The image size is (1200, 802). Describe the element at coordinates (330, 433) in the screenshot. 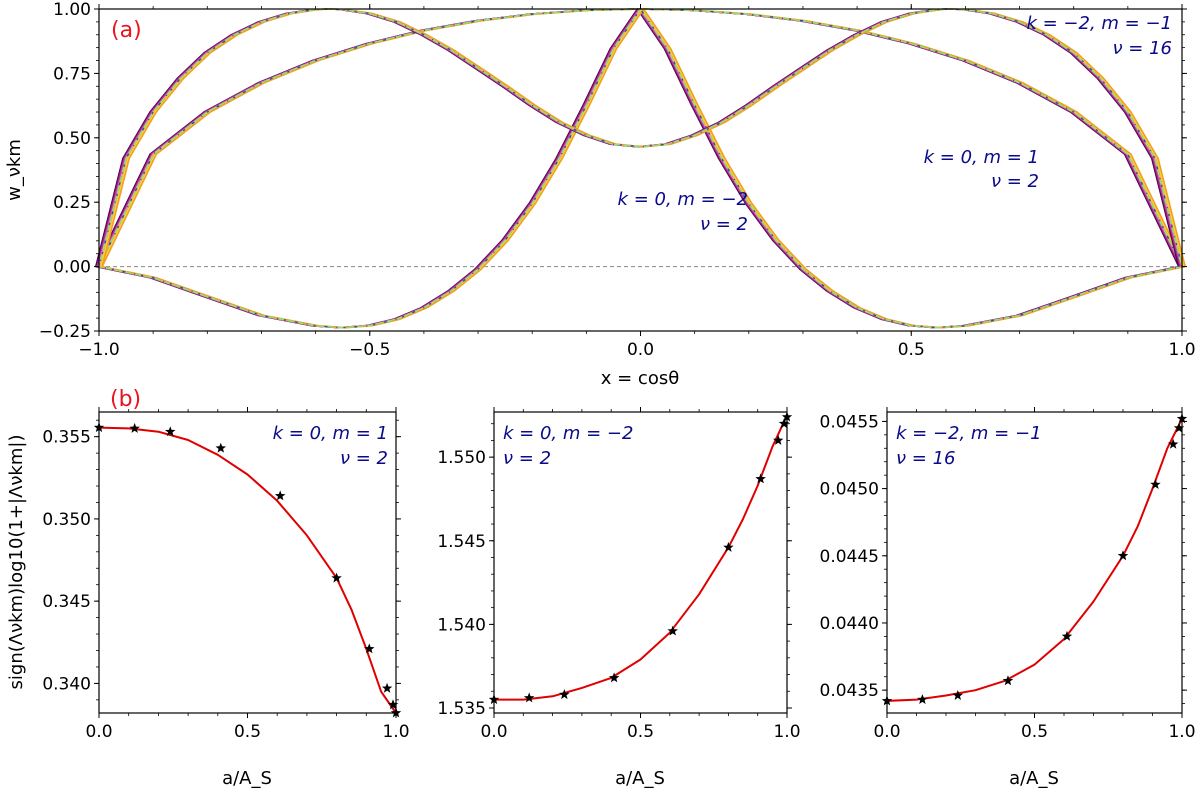

I see `annotation-b1-line1: k = 0, m = 1` at that location.